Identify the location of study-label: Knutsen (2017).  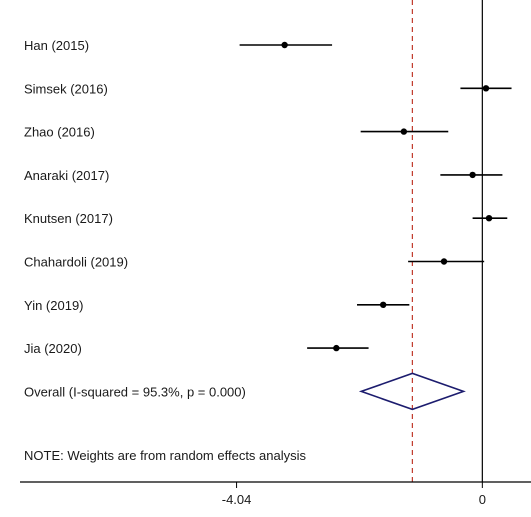
(68, 218).